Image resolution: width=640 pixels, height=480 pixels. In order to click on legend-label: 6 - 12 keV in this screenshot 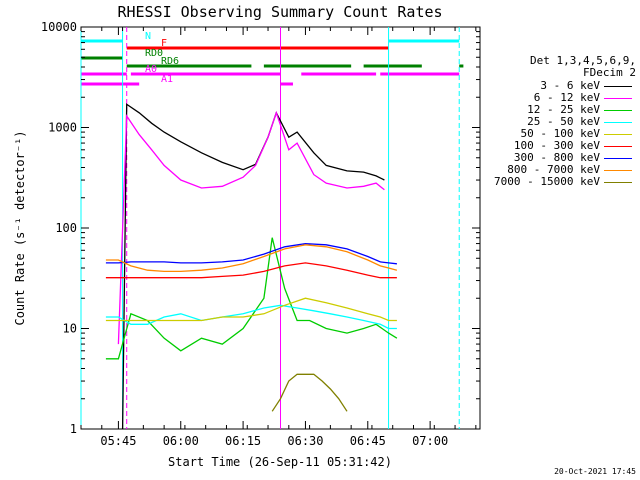, I will do `click(566, 97)`.